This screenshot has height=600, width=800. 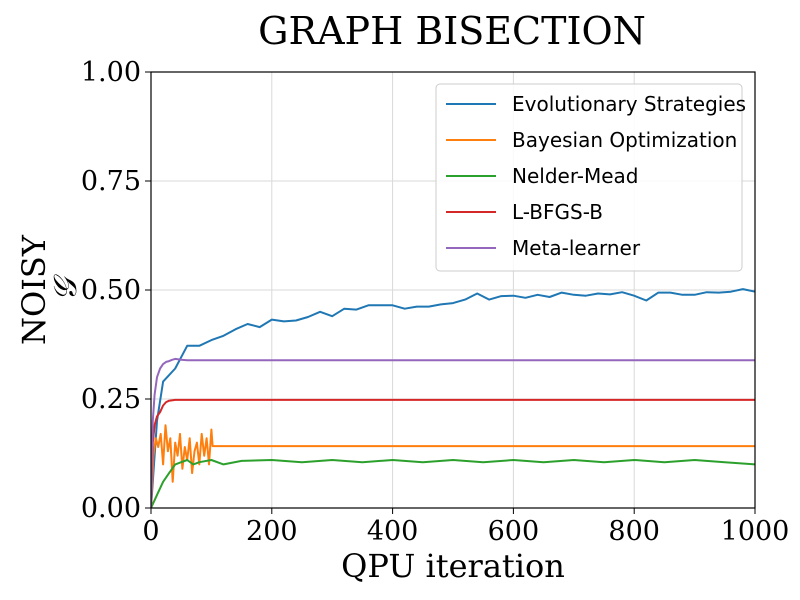 What do you see at coordinates (755, 531) in the screenshot?
I see `x-tick-label: 1000` at bounding box center [755, 531].